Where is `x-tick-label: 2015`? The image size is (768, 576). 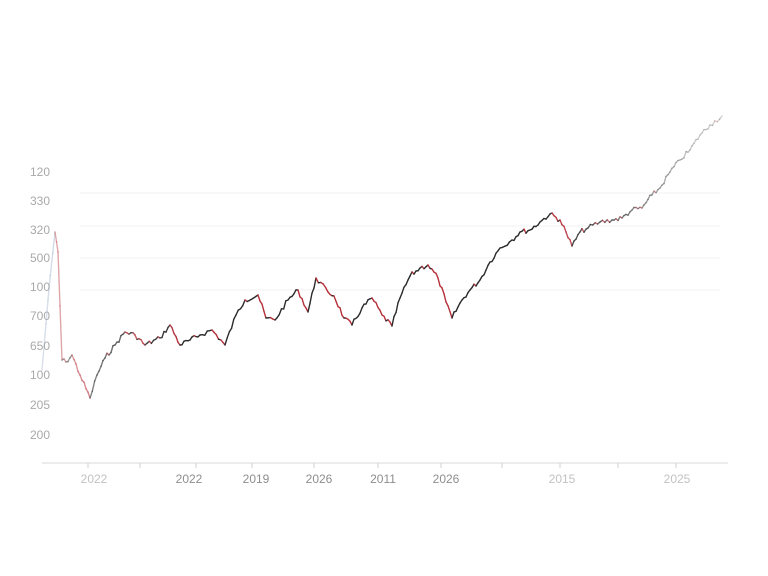
x-tick-label: 2015 is located at coordinates (562, 479).